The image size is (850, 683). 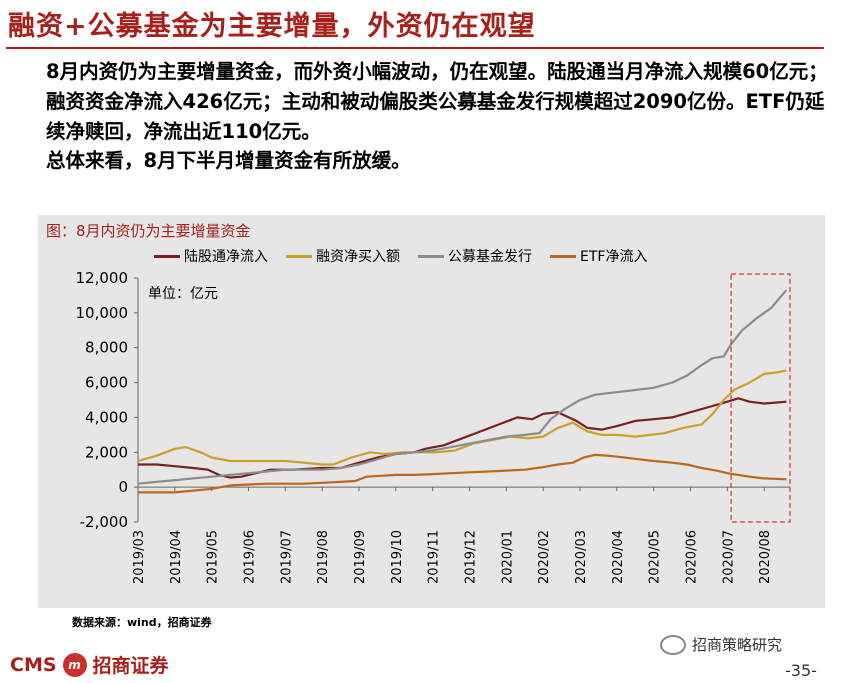 I want to click on legend-swatch-fund, so click(x=431, y=256).